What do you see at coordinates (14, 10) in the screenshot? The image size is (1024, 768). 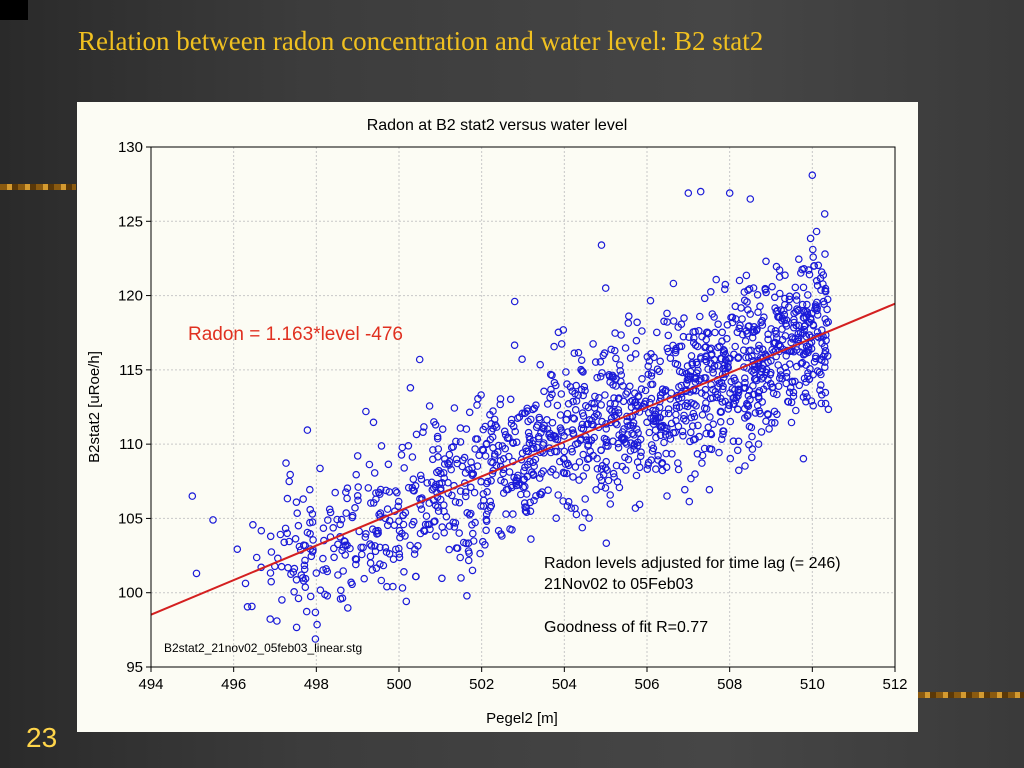 I see `corner-block` at bounding box center [14, 10].